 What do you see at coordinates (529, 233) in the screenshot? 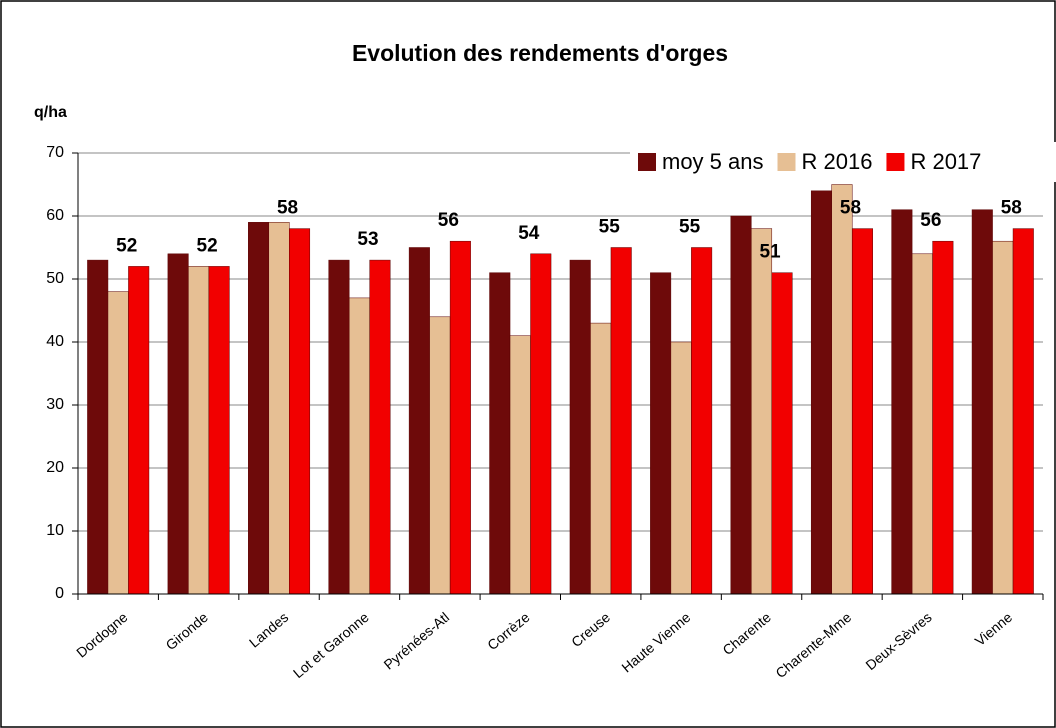
I see `data-label: 54` at bounding box center [529, 233].